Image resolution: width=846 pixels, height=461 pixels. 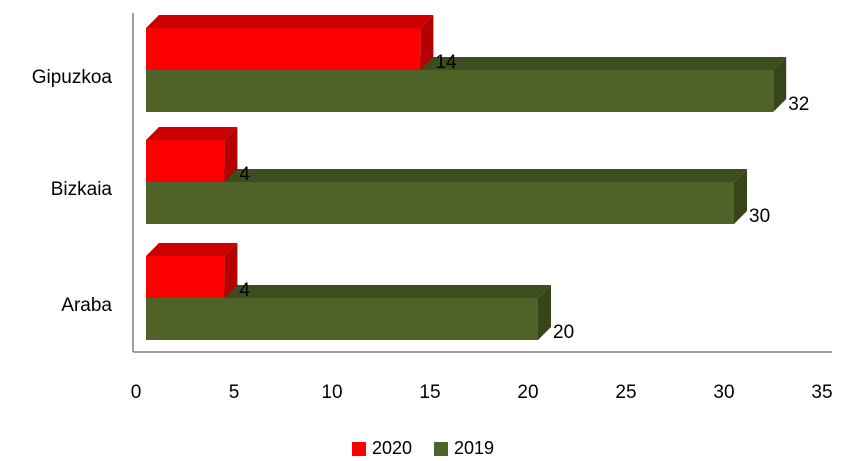 What do you see at coordinates (391, 448) in the screenshot?
I see `legend-label-2020: 2020` at bounding box center [391, 448].